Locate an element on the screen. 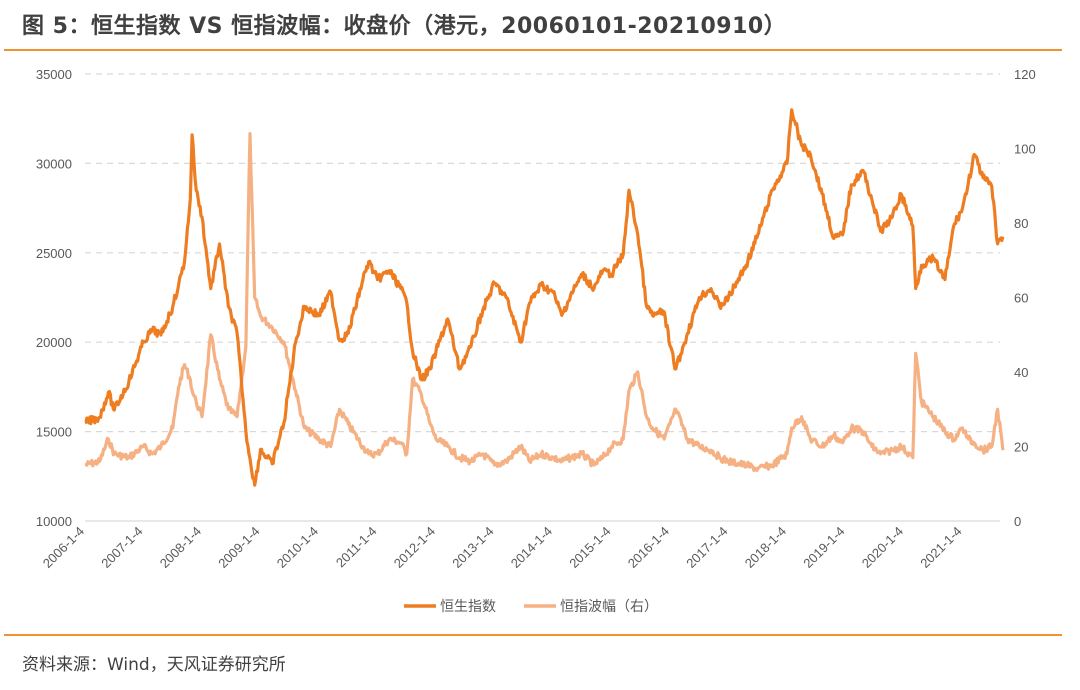 This screenshot has height=690, width=1080. legend: 恒生指数 恒指波幅（右） is located at coordinates (531, 607).